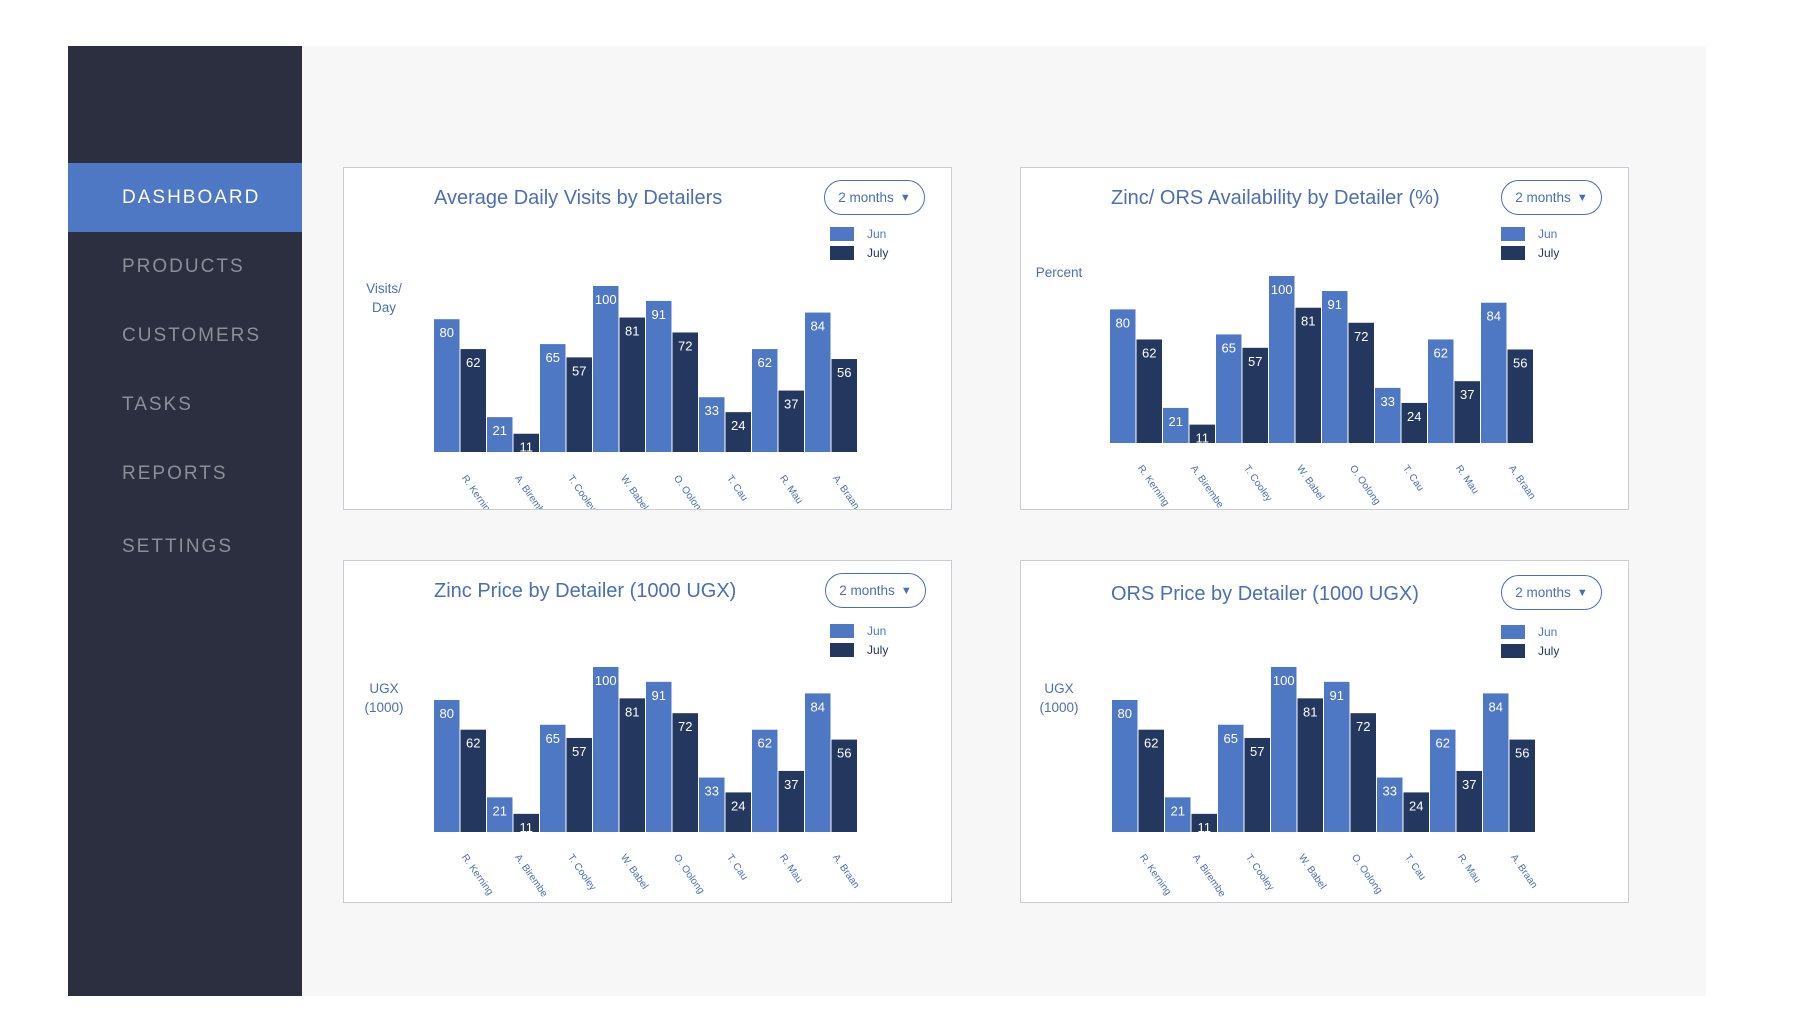 The image size is (1800, 1024). Describe the element at coordinates (185, 335) in the screenshot. I see `sidebar-item-customers: CUSTOMERS` at that location.